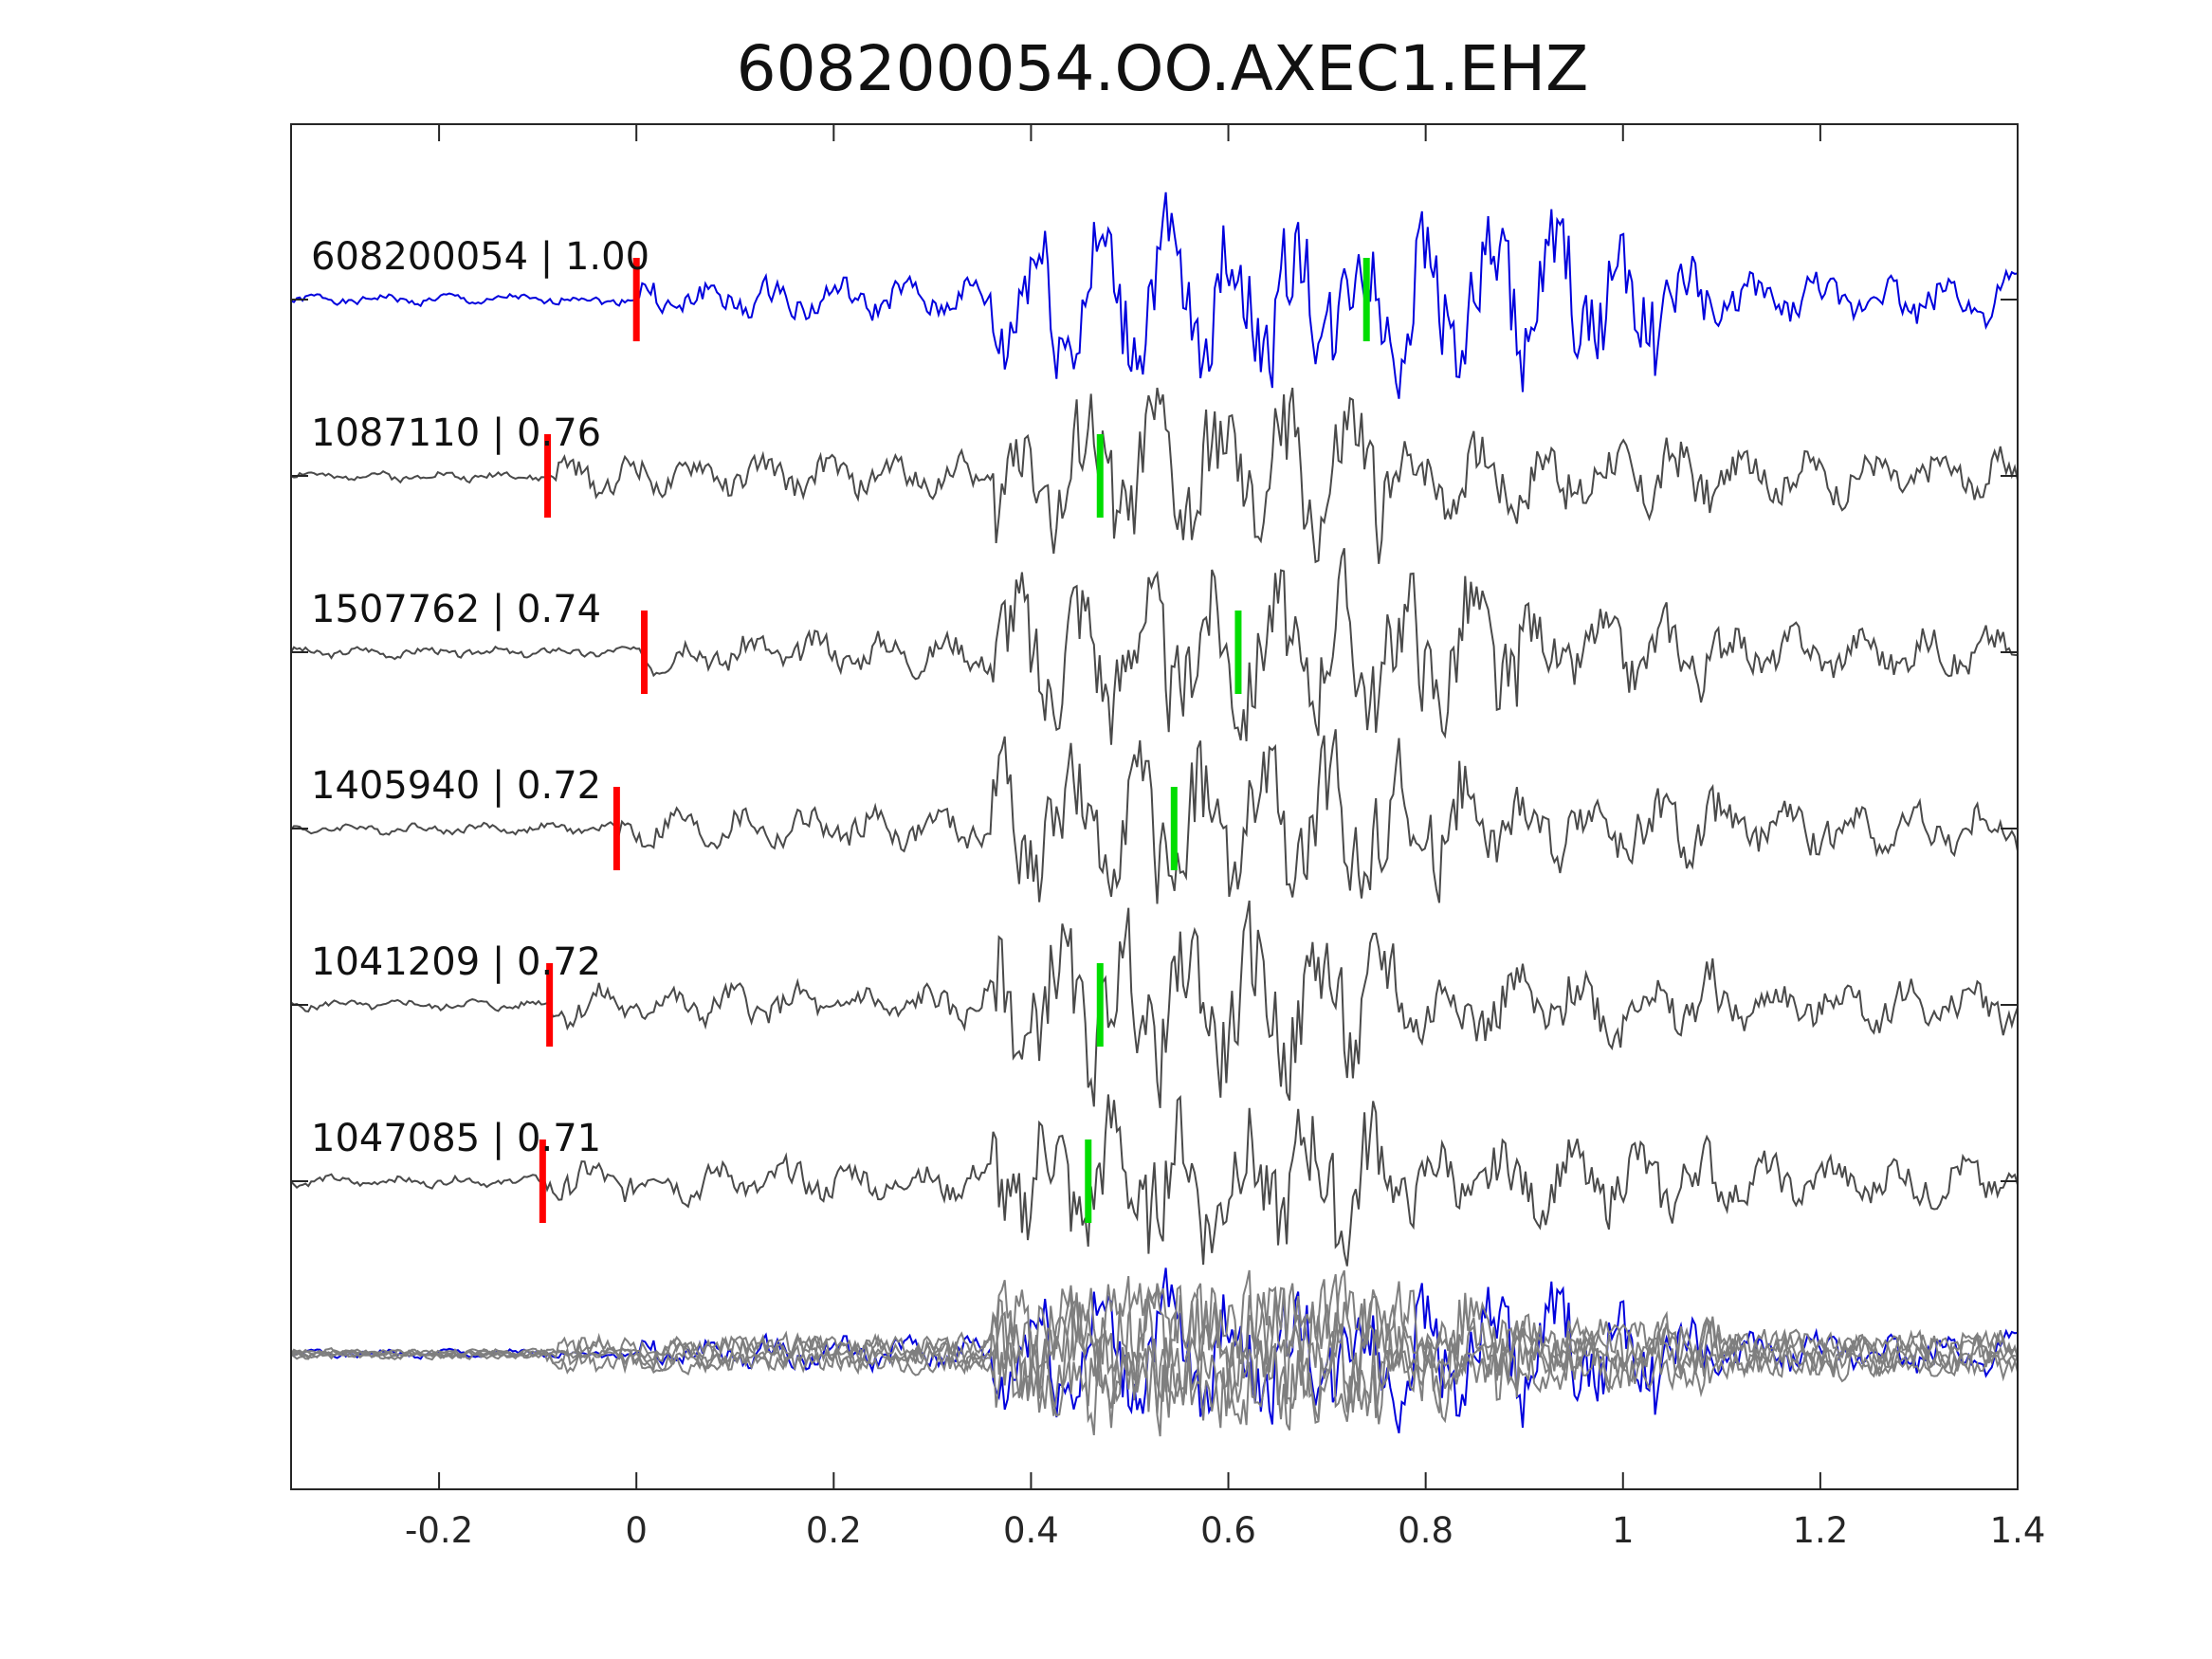 This screenshot has height=1659, width=2212. I want to click on trace-label-1087110: 1087110 | 0.76, so click(456, 433).